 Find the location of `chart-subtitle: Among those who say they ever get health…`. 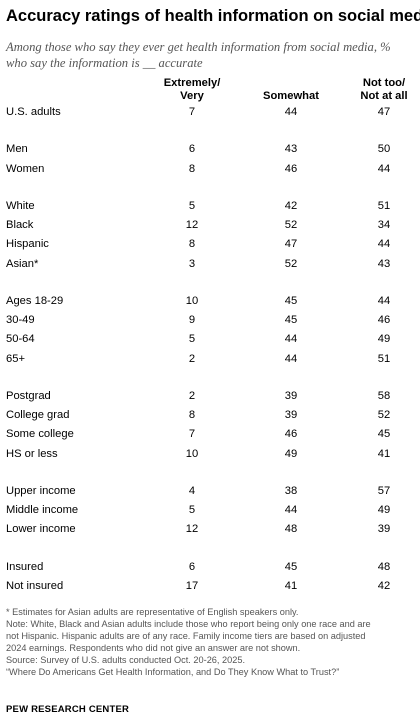

chart-subtitle: Among those who say they ever get health… is located at coordinates (211, 55).